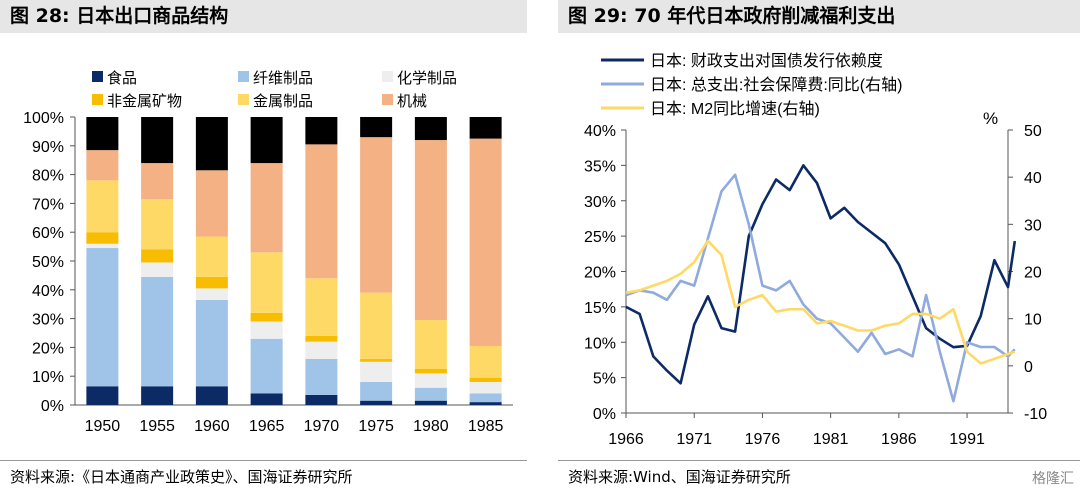 The width and height of the screenshot is (1080, 493). Describe the element at coordinates (431, 426) in the screenshot. I see `x-tick-label: 1980` at that location.